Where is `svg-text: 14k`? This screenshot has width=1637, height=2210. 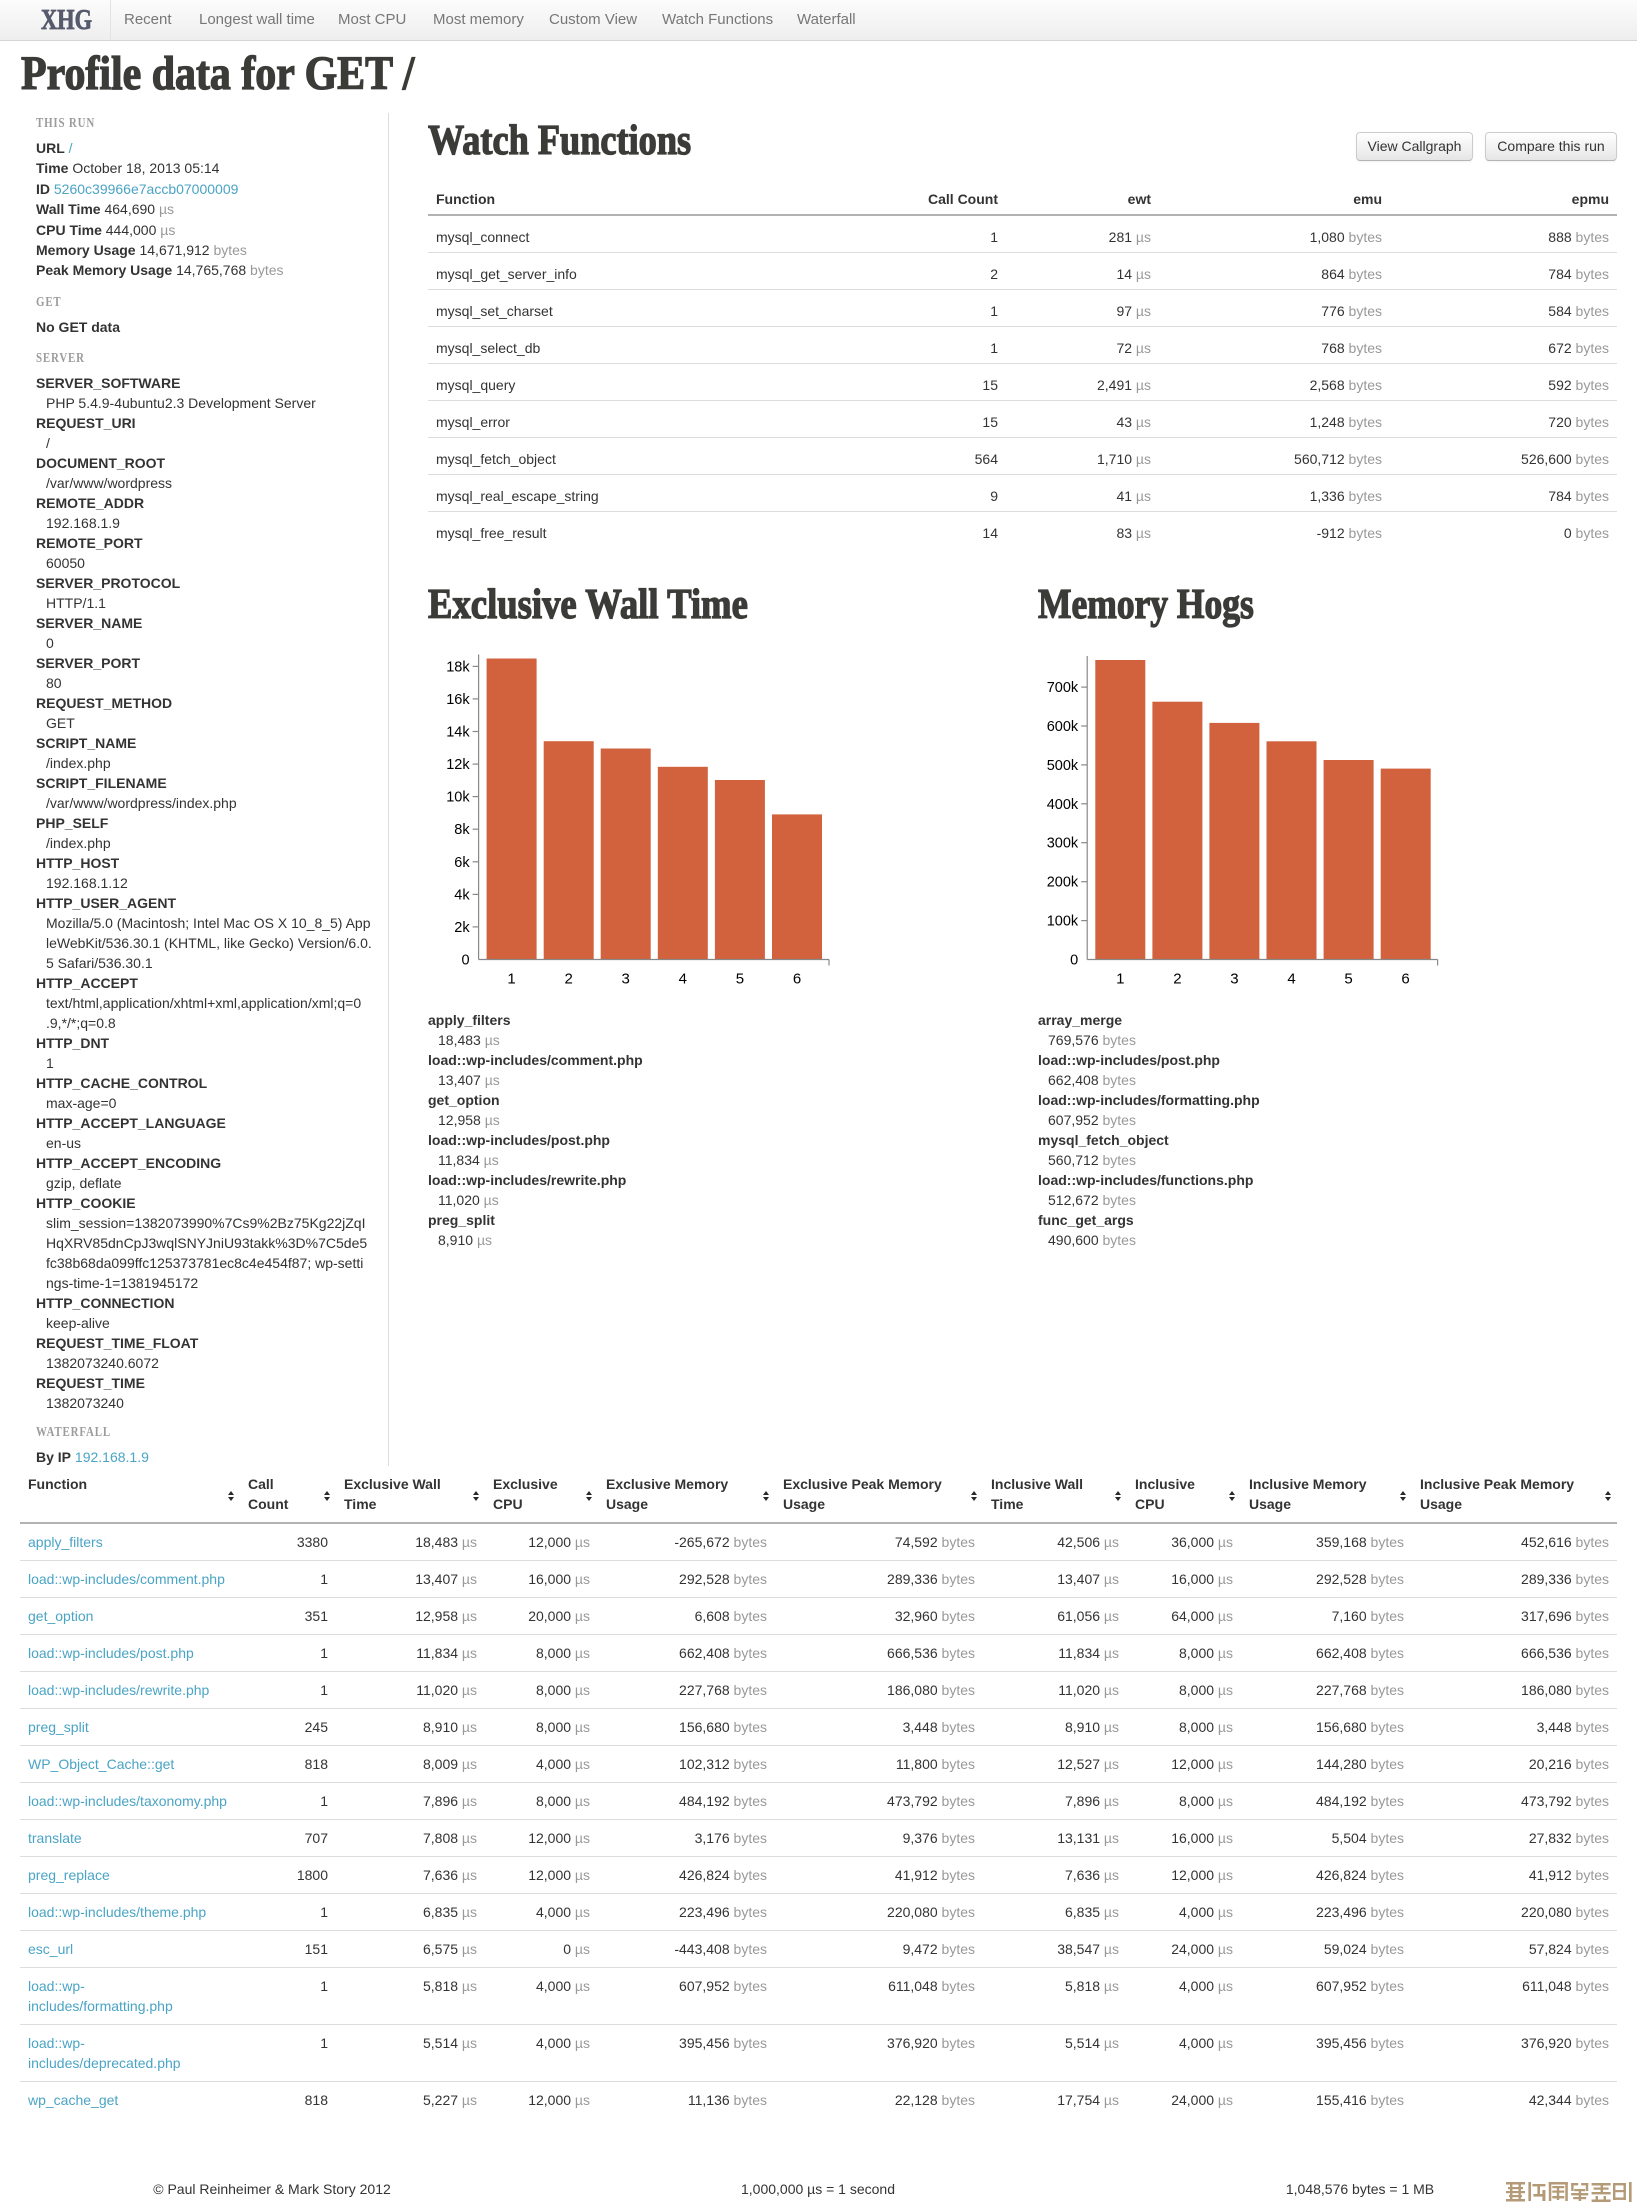 svg-text: 14k is located at coordinates (458, 733).